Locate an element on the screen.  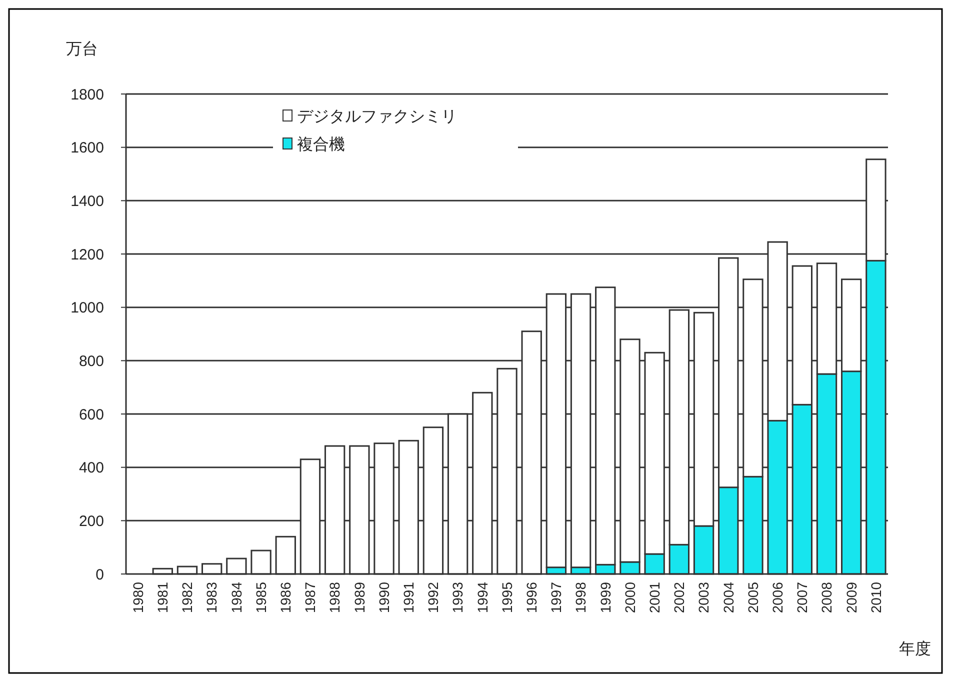
x-tick-label: 1985 is located at coordinates (260, 598).